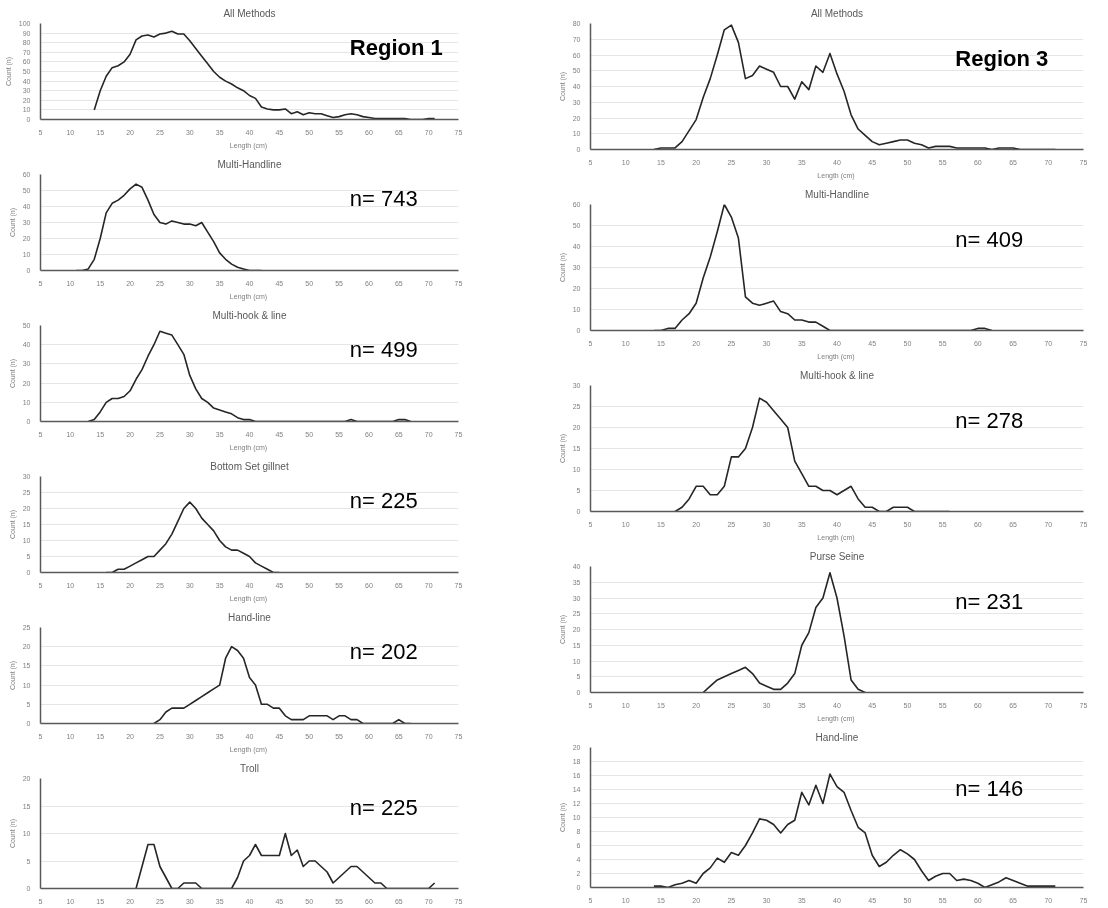 The width and height of the screenshot is (1108, 908). What do you see at coordinates (396, 47) in the screenshot?
I see `annotation: Region 1` at bounding box center [396, 47].